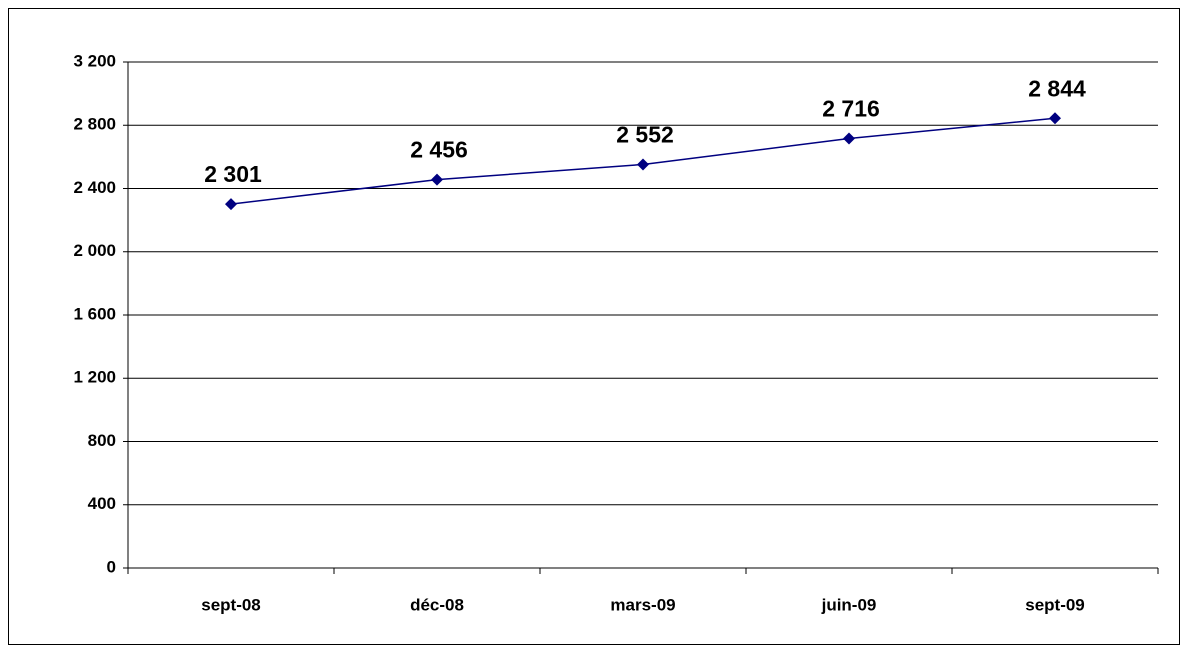  I want to click on data-label: 2 716, so click(851, 109).